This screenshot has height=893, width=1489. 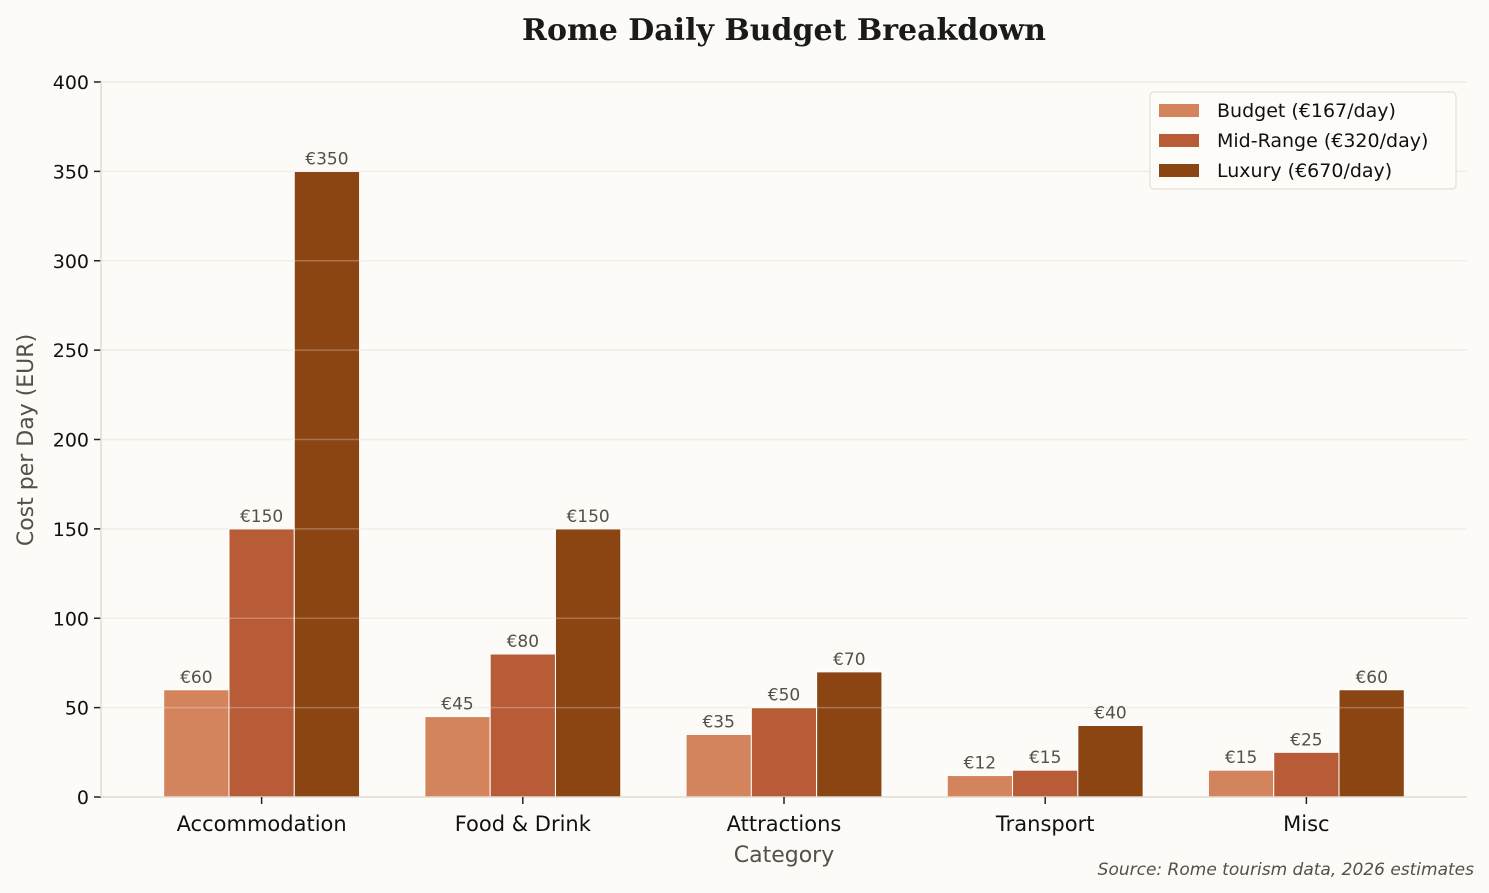 I want to click on y-tick-label: 200, so click(x=71, y=441).